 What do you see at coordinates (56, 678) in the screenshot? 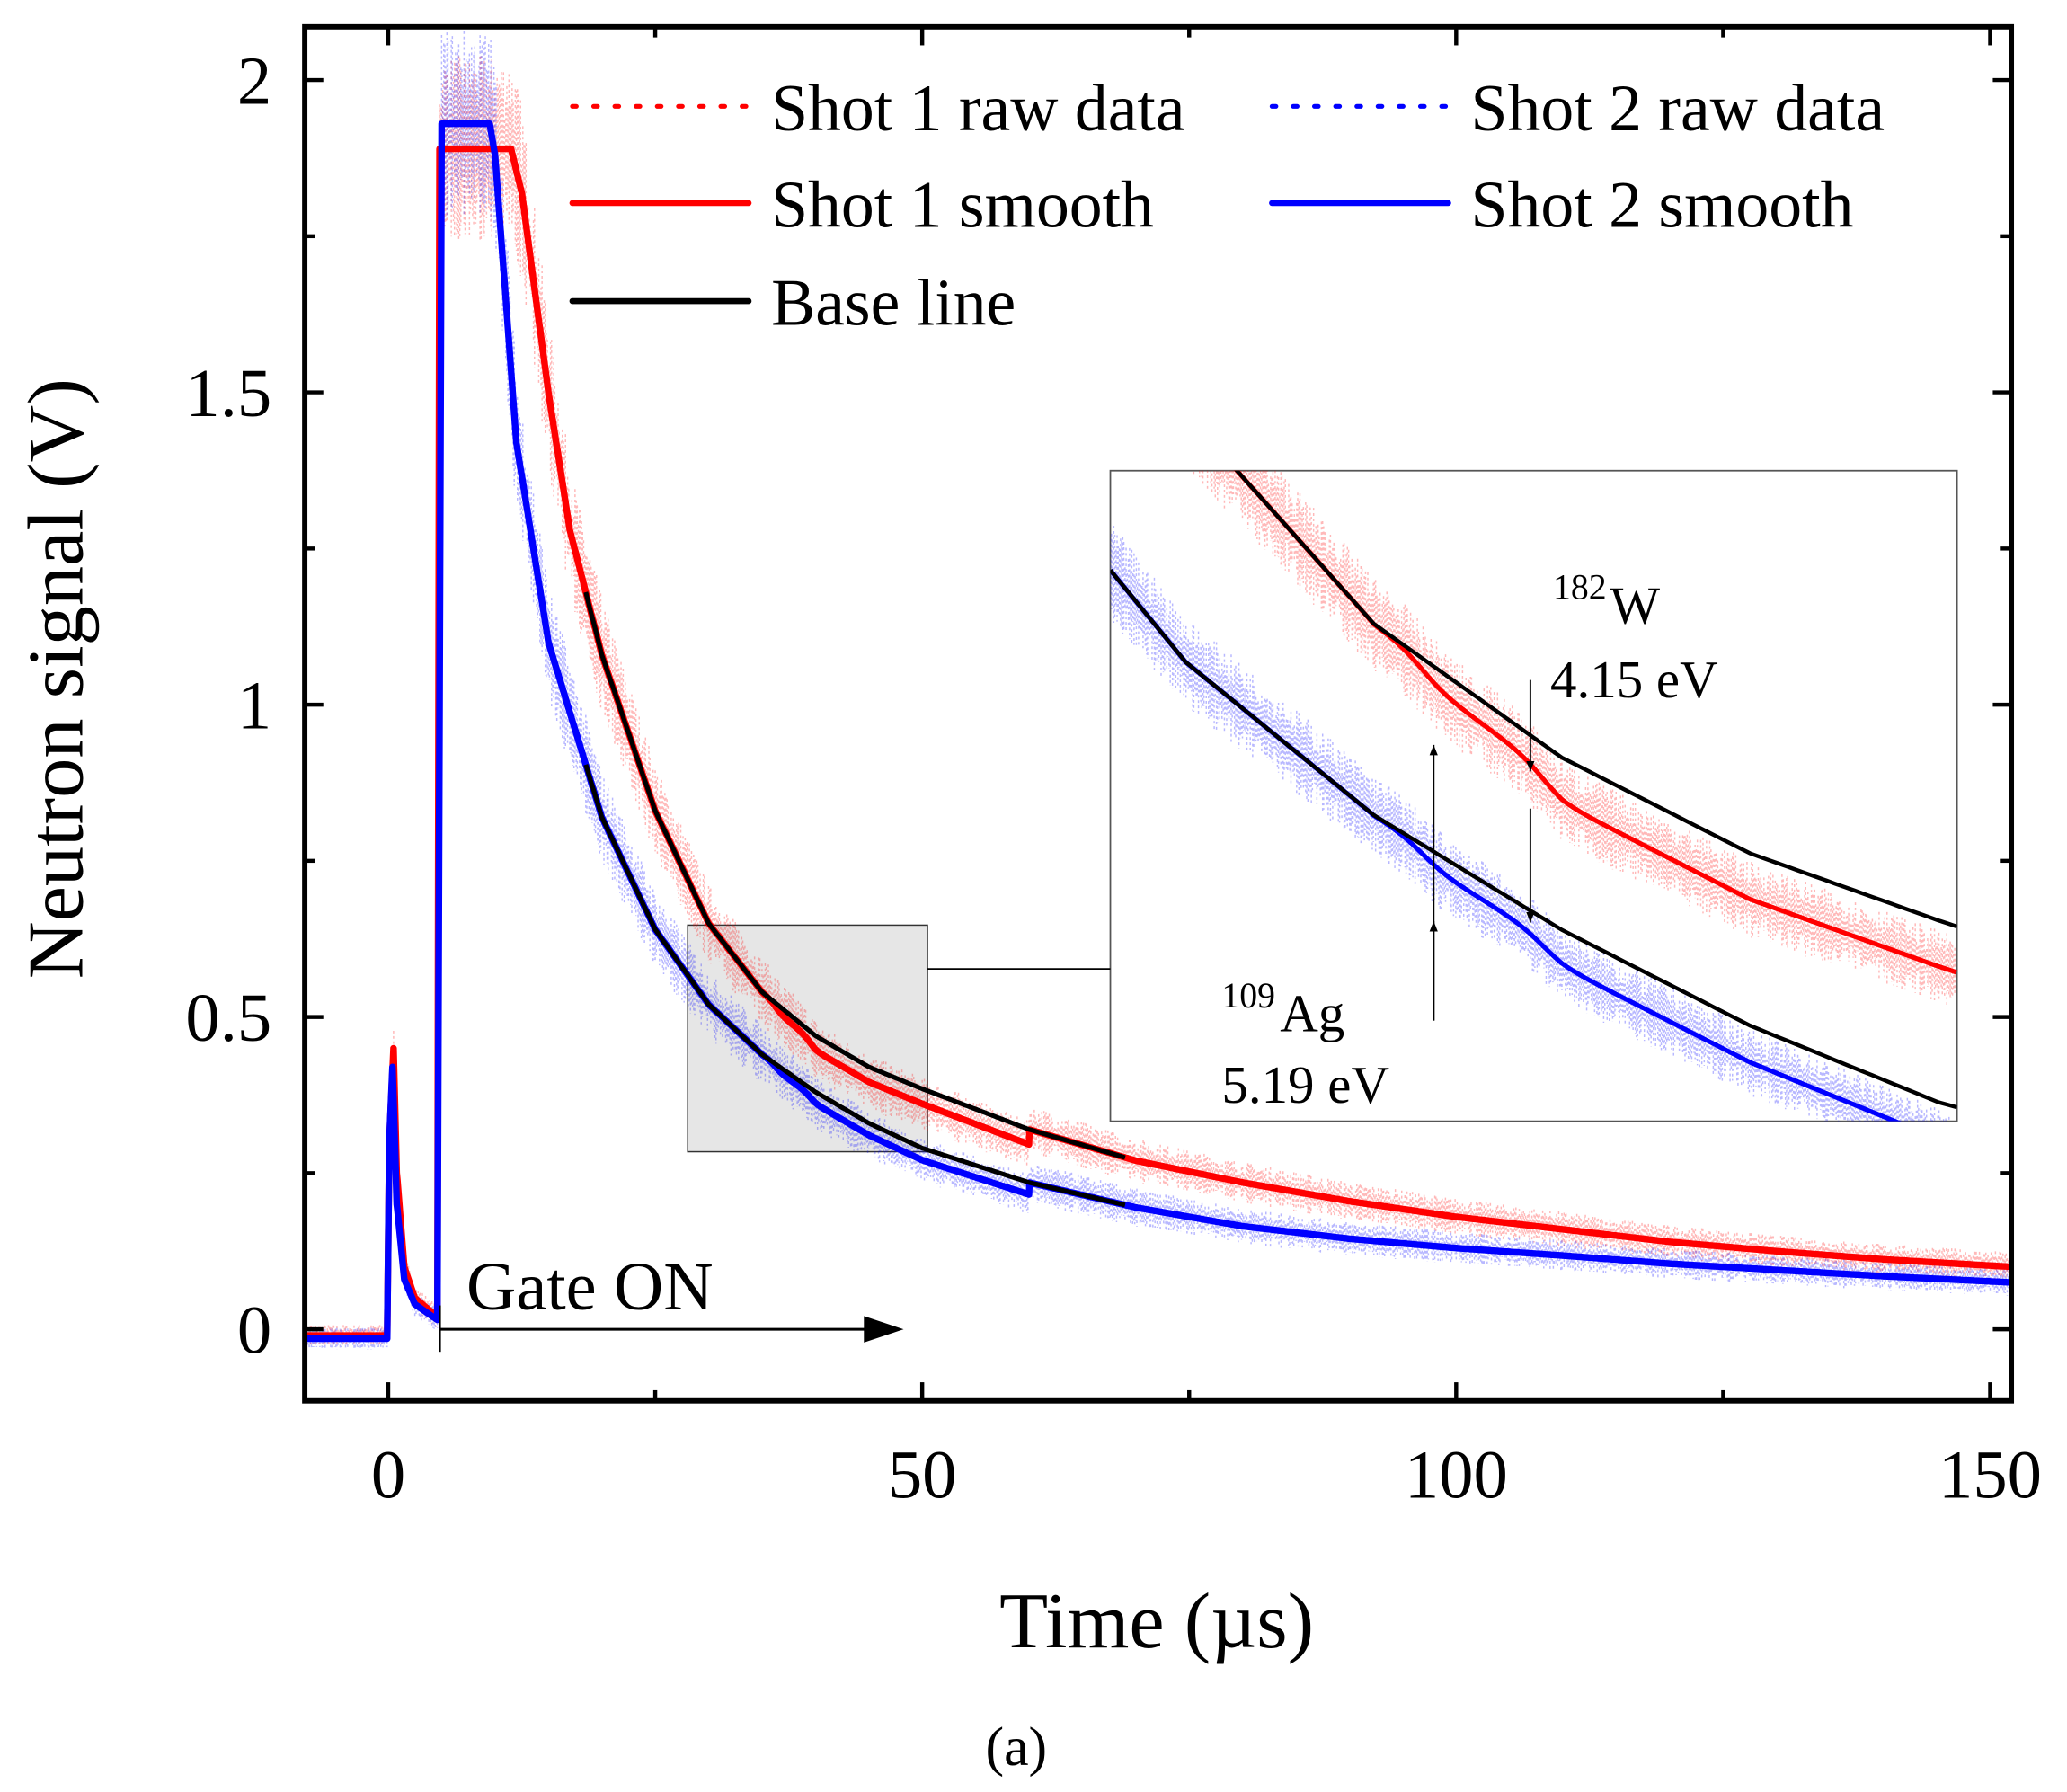
I see `y-axis-title: Neutron signal (V)` at bounding box center [56, 678].